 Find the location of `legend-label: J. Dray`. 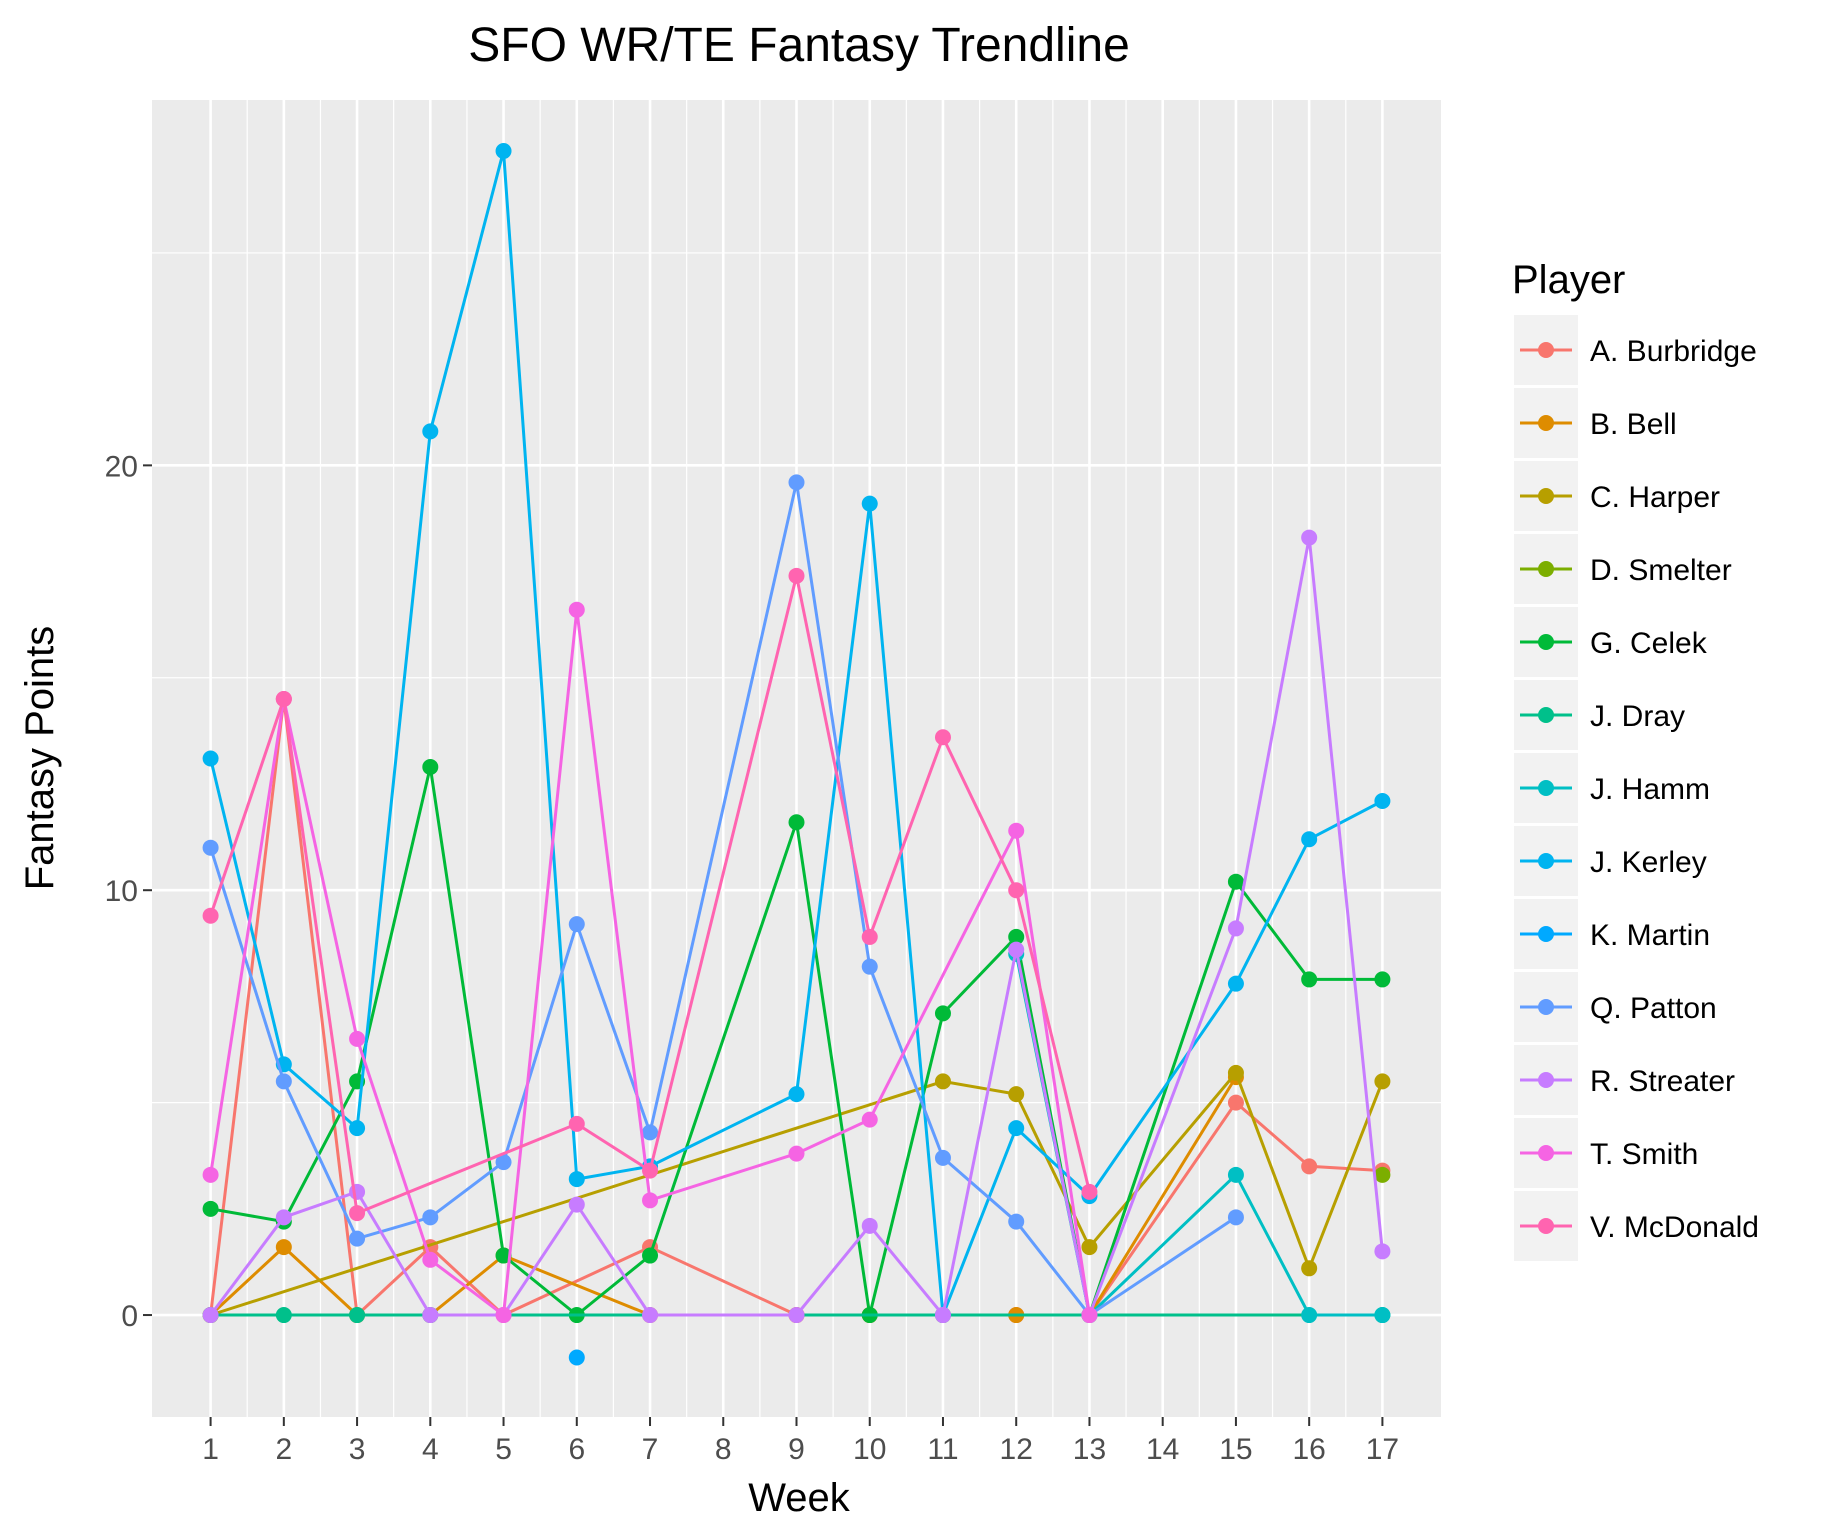

legend-label: J. Dray is located at coordinates (1637, 716).